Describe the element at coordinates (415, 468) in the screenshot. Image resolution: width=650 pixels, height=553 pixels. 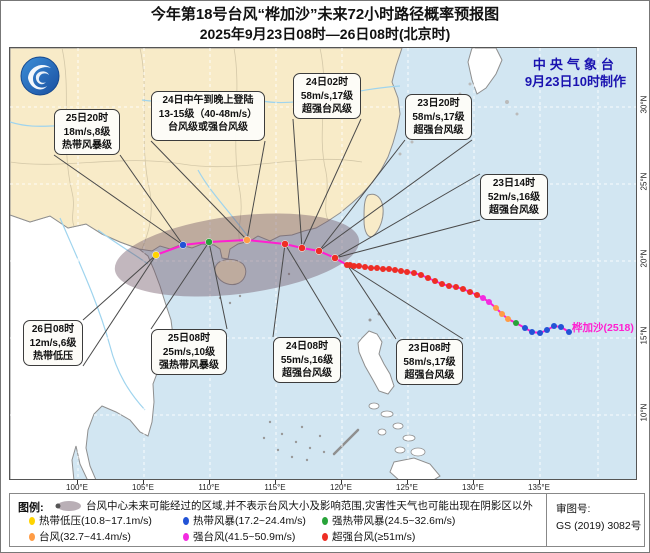
I see `mindanao-island` at that location.